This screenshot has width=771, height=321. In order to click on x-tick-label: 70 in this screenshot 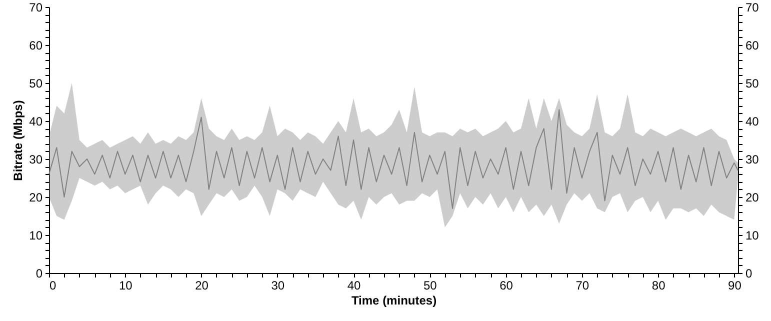, I will do `click(583, 285)`.